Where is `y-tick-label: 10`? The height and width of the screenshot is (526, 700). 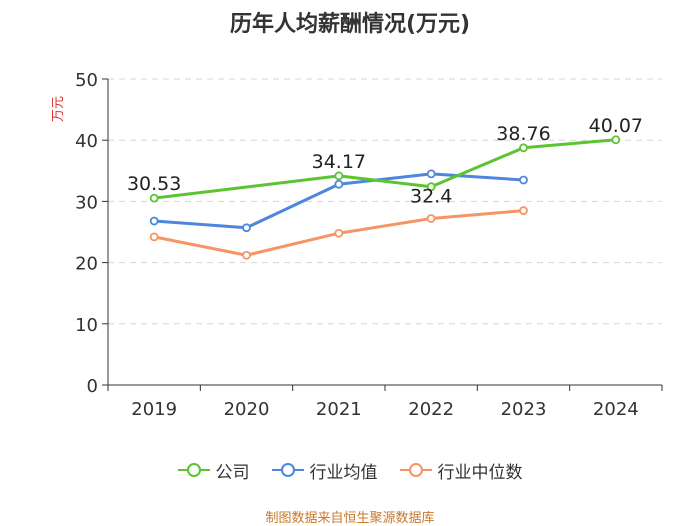
y-tick-label: 10 is located at coordinates (86, 325).